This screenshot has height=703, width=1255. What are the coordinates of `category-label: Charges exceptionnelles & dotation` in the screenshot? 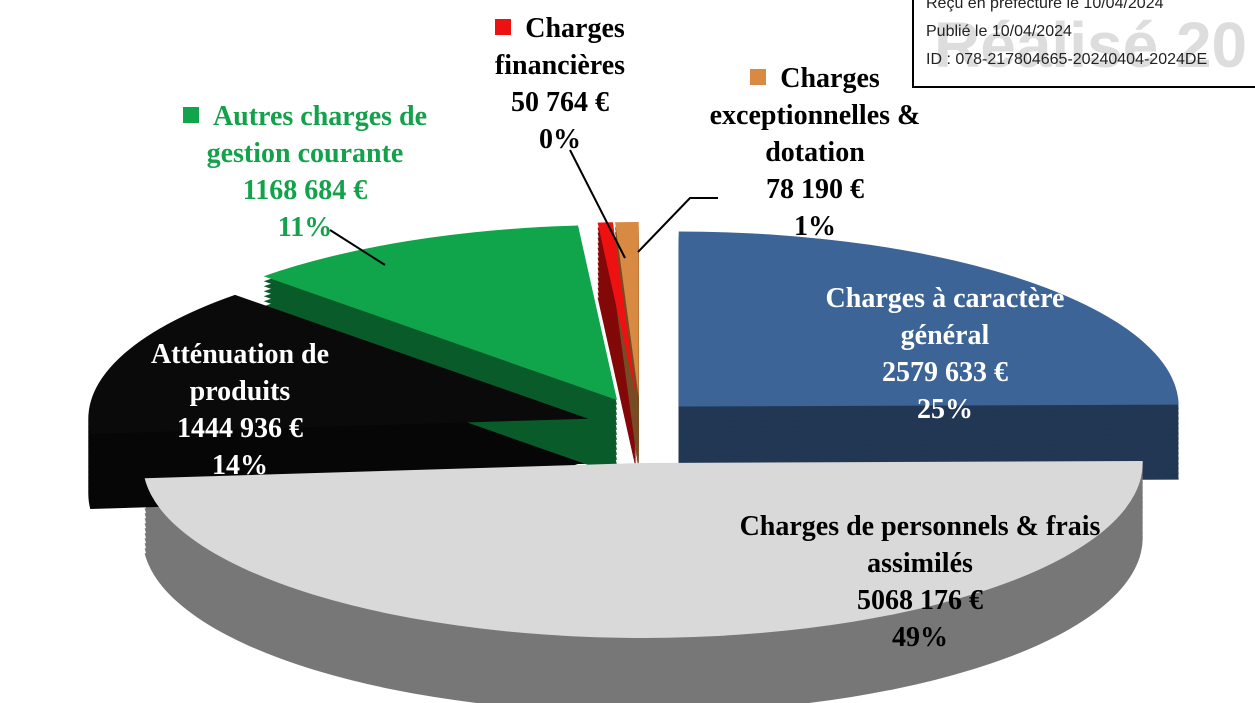 It's located at (815, 115).